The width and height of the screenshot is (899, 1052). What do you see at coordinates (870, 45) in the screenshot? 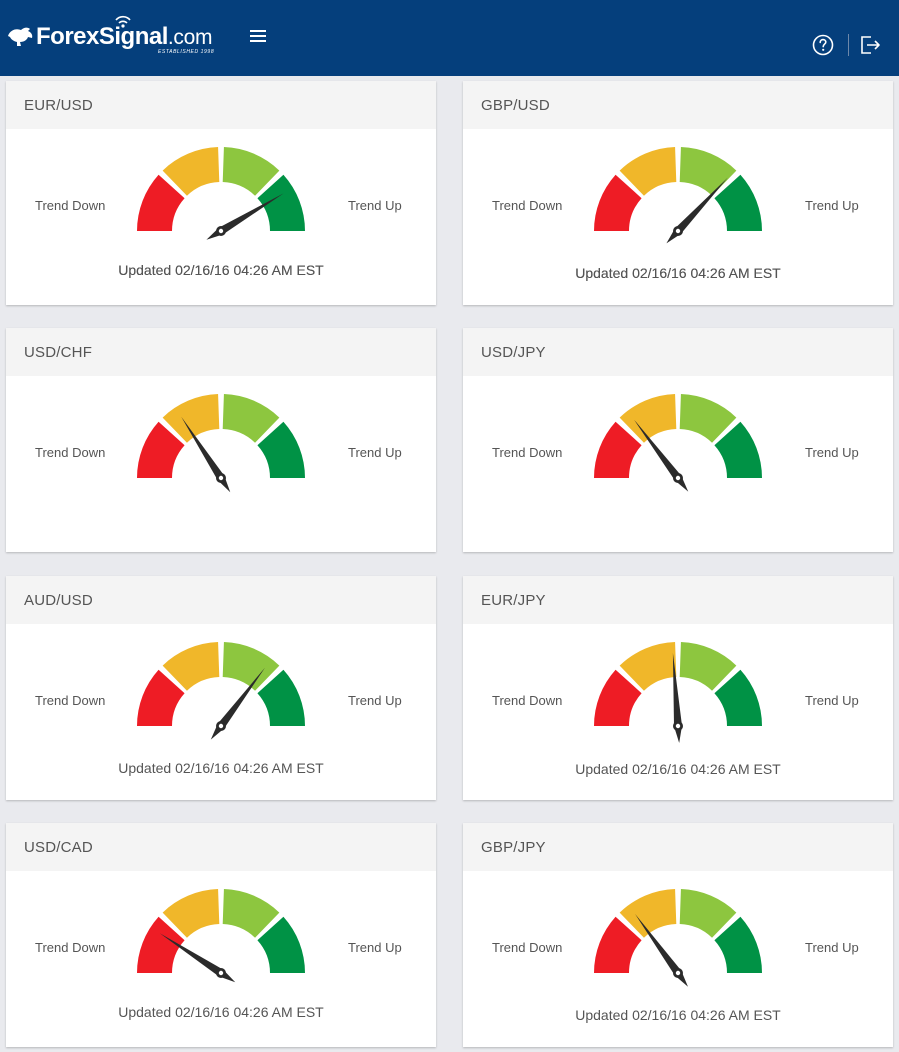
I see `logout-button` at bounding box center [870, 45].